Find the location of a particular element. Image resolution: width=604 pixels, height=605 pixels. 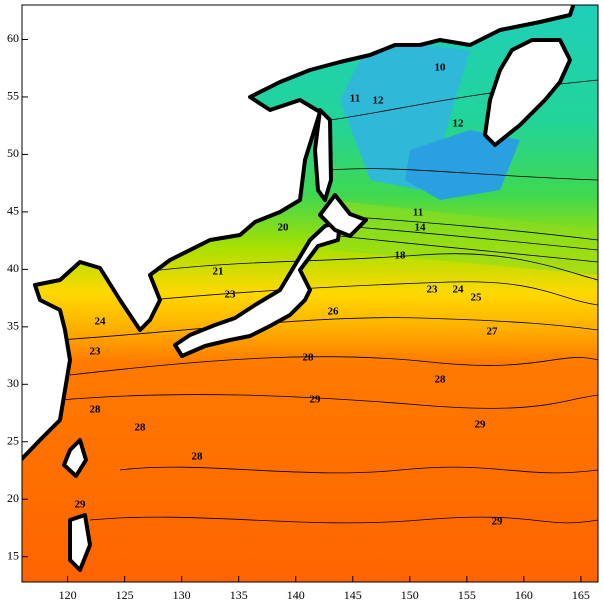

y-tick-label: 30 is located at coordinates (13, 383).